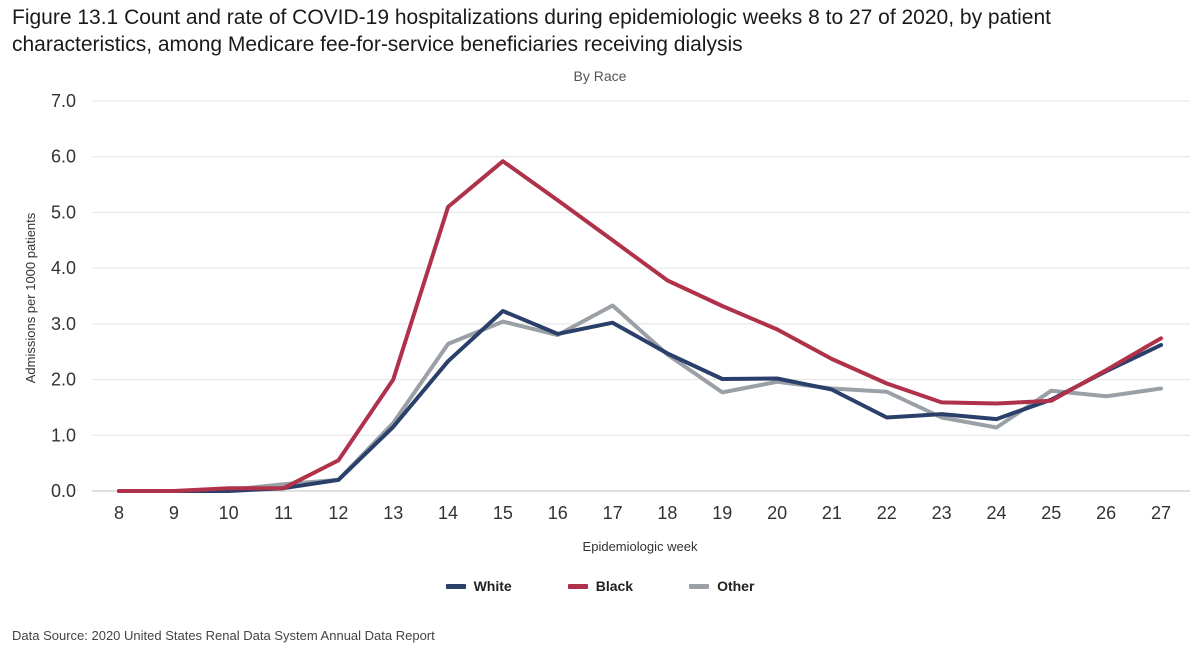 Image resolution: width=1200 pixels, height=664 pixels. Describe the element at coordinates (640, 546) in the screenshot. I see `x-axis-label: Epidemiologic week` at that location.